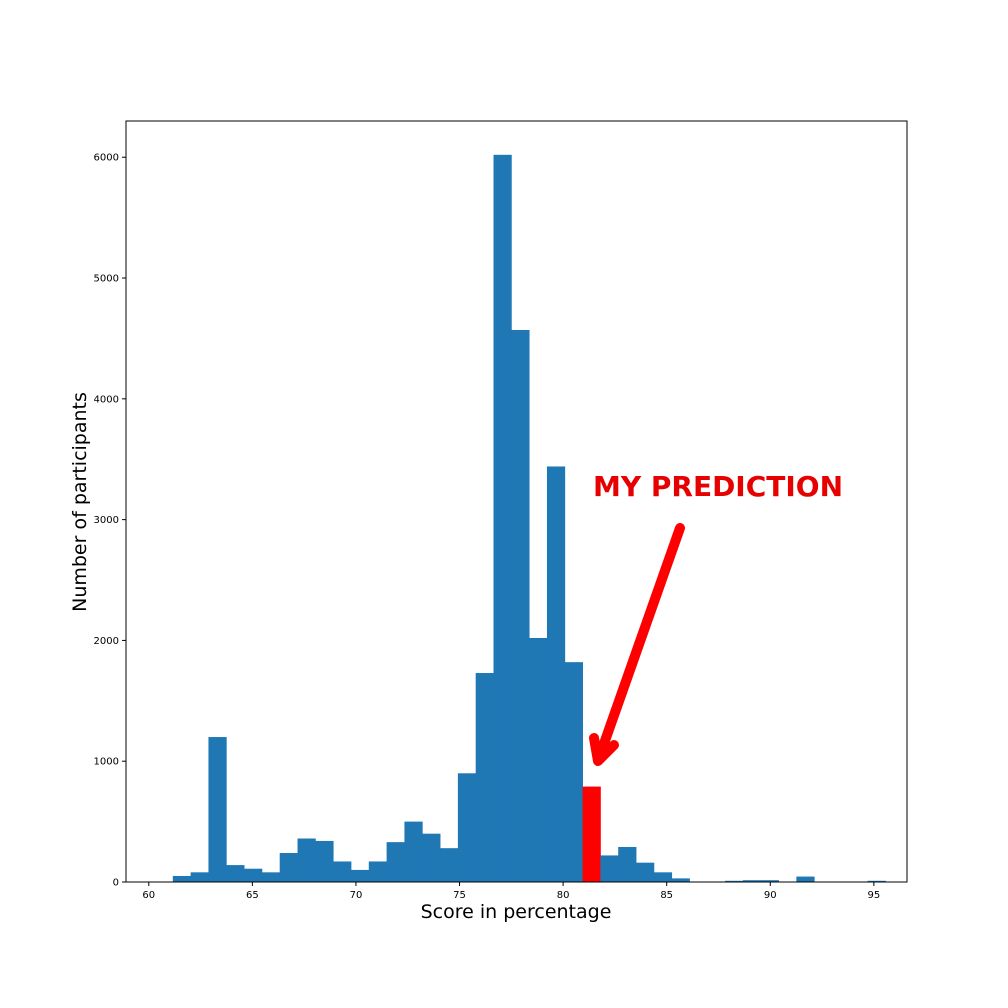 The width and height of the screenshot is (1008, 1008). What do you see at coordinates (106, 279) in the screenshot?
I see `y-tick-label: 5000` at bounding box center [106, 279].